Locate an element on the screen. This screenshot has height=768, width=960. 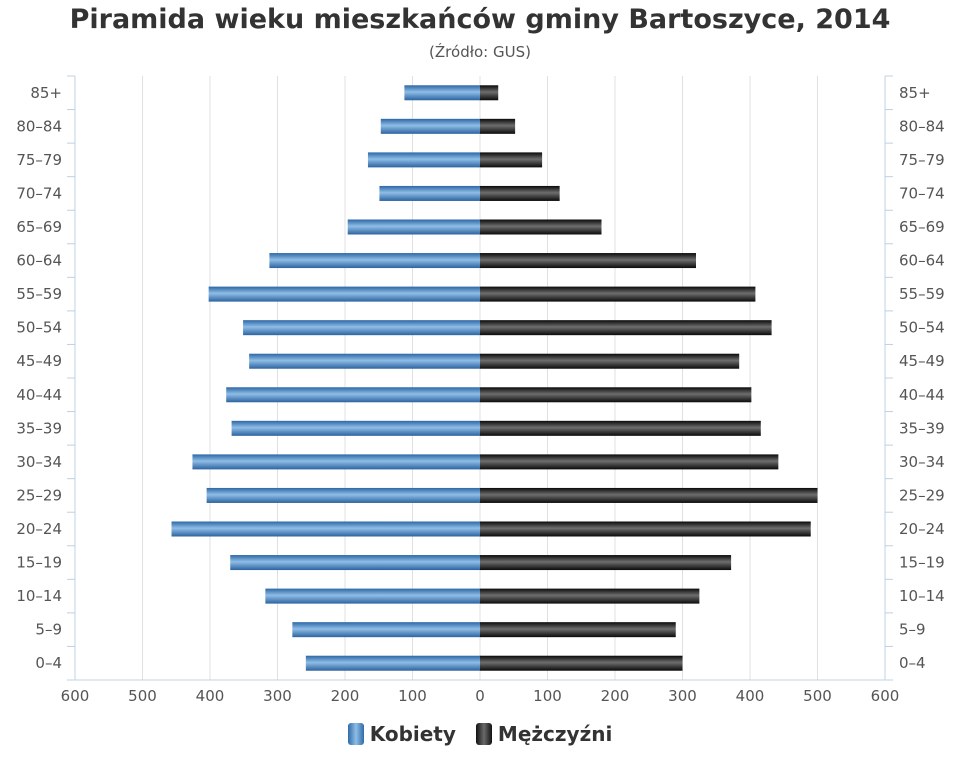
legend-swatch-mezczyzni is located at coordinates (483, 734).